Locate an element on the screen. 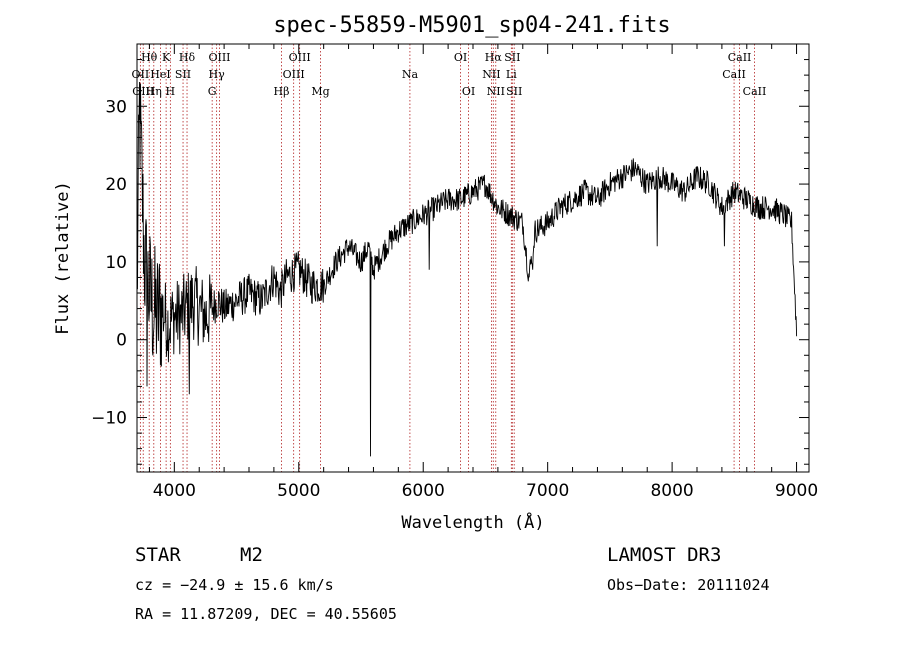  y-axis-label: Flux (relative) is located at coordinates (63, 258).